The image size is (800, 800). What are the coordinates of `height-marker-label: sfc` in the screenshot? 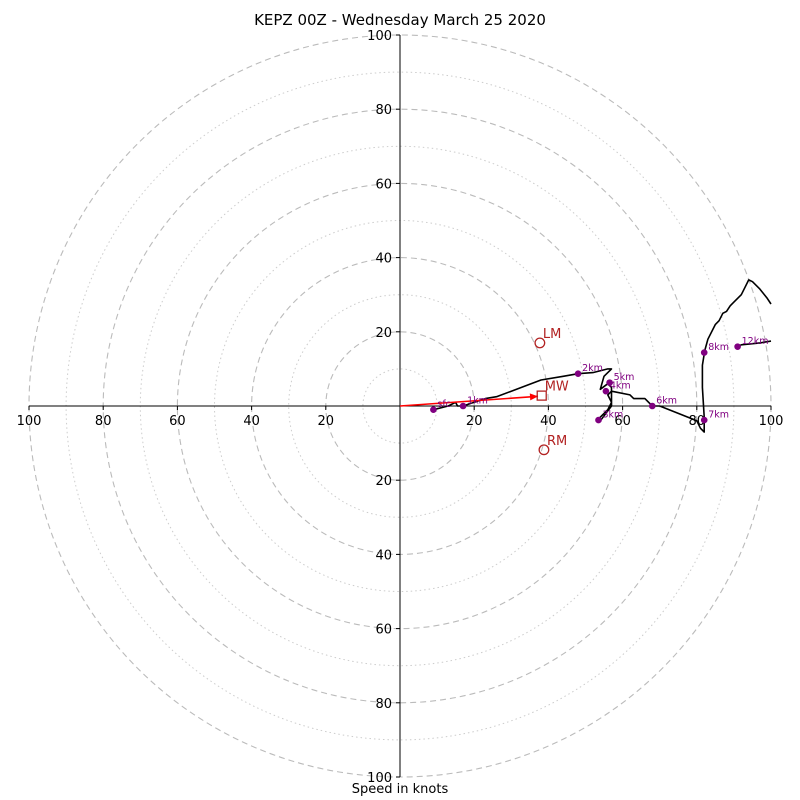 It's located at (444, 404).